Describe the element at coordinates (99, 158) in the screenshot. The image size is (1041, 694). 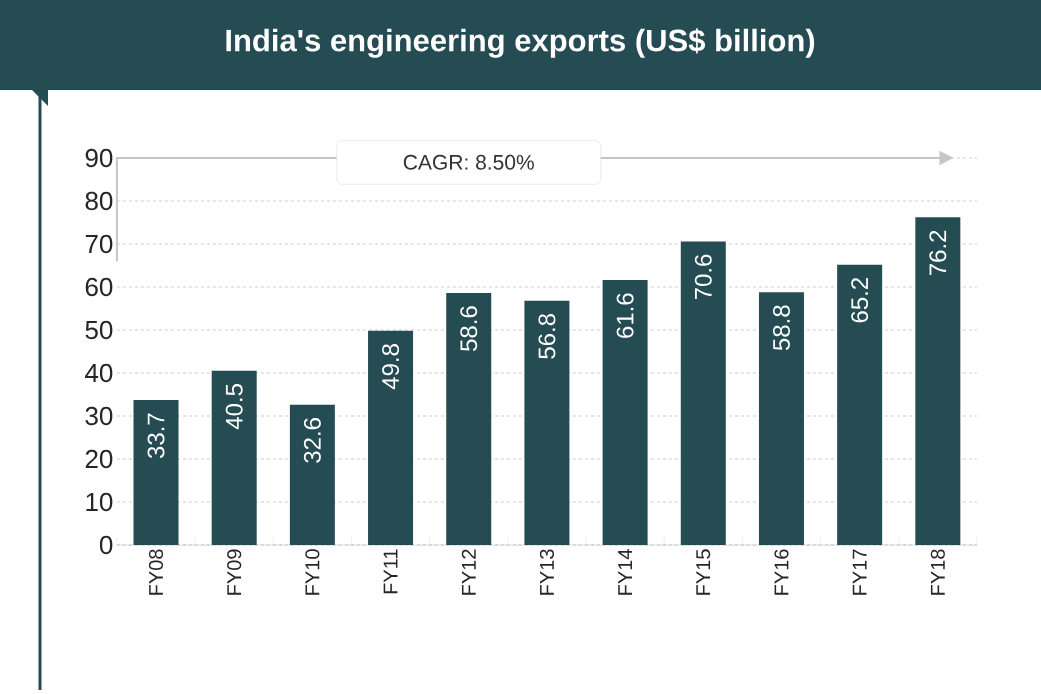
I see `y-tick-label: 90` at that location.